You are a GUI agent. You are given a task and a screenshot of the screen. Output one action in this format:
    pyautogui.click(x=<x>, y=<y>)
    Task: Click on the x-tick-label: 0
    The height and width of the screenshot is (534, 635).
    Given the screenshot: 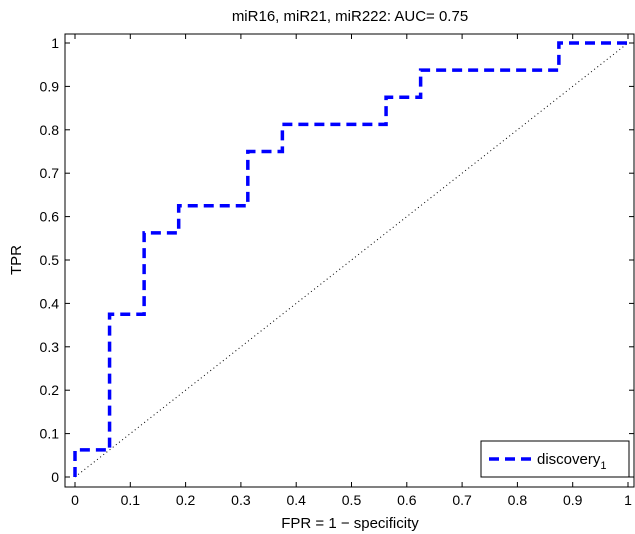 What is the action you would take?
    pyautogui.click(x=75, y=500)
    